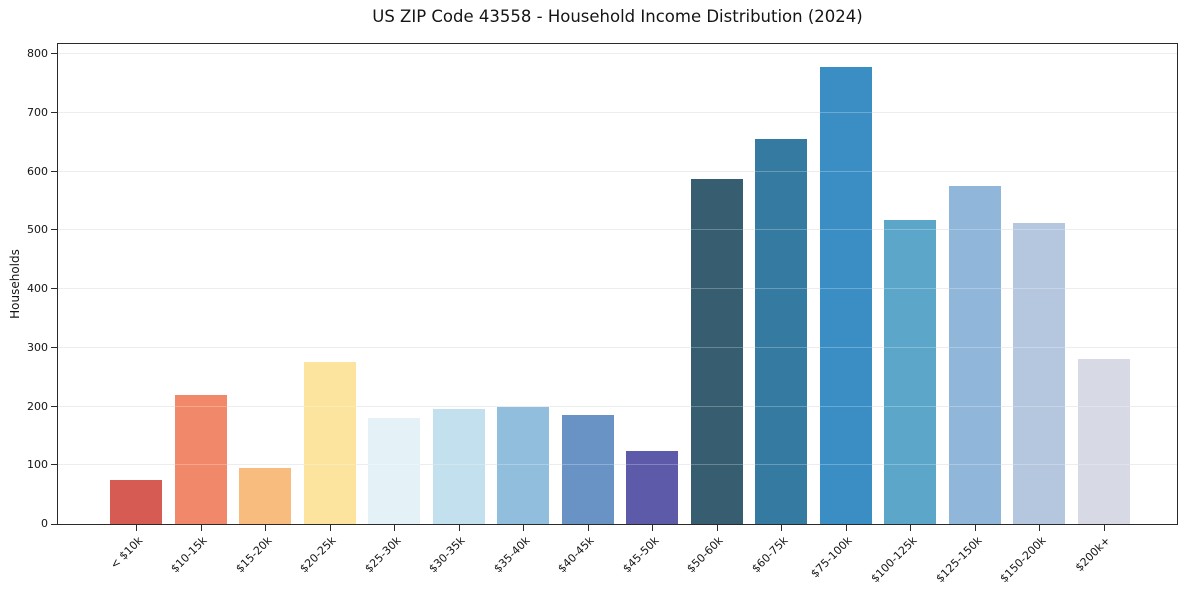  Describe the element at coordinates (189, 555) in the screenshot. I see `x-tick-label: $10-15k` at that location.